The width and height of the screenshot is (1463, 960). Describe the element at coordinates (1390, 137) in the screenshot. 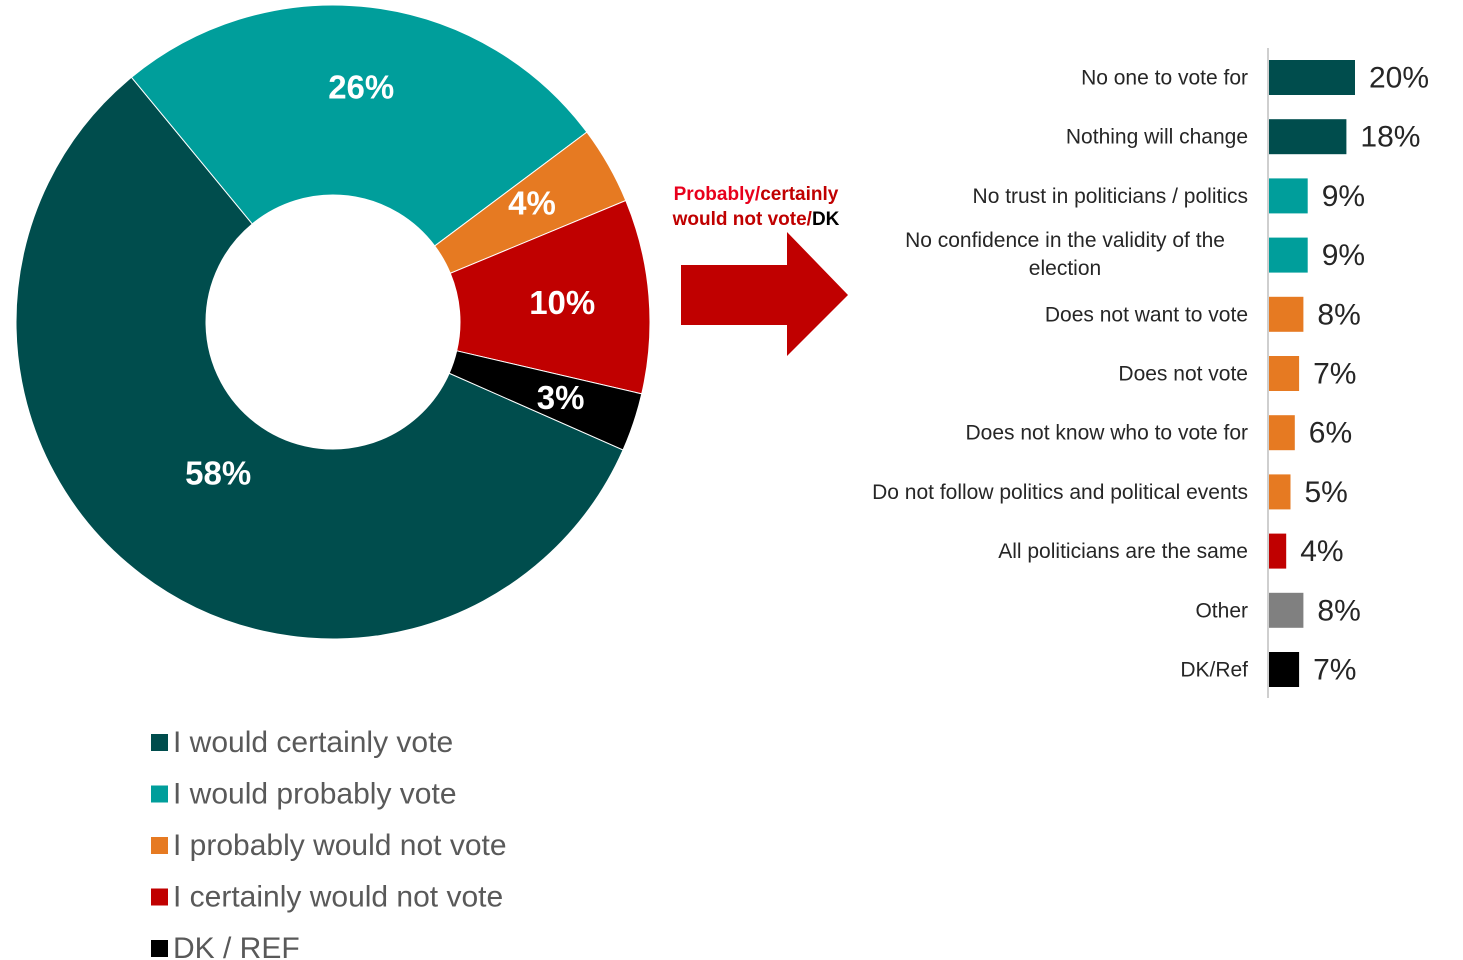

I see `bar-value-label-1: 18%` at that location.